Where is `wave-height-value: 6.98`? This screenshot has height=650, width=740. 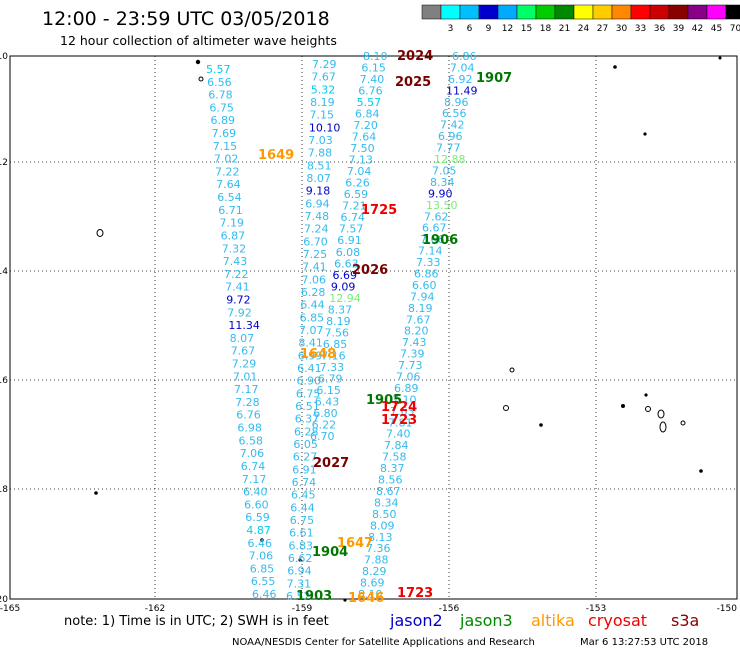 wave-height-value: 6.98 is located at coordinates (249, 428).